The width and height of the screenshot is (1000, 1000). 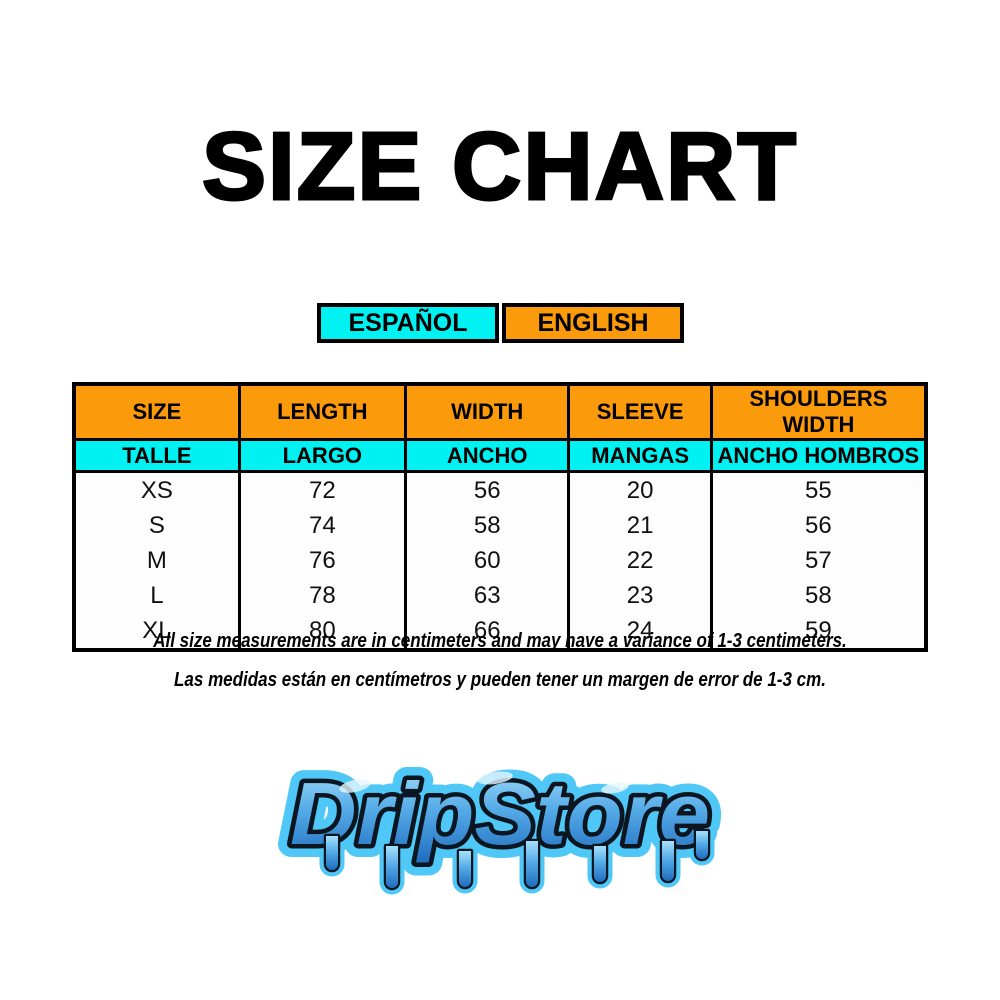 I want to click on measurement-cell: 59, so click(x=818, y=631).